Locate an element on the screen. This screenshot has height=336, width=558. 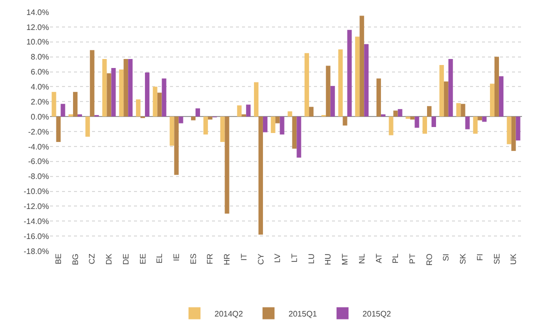
y-tick-label: -12.0% is located at coordinates (36, 206).